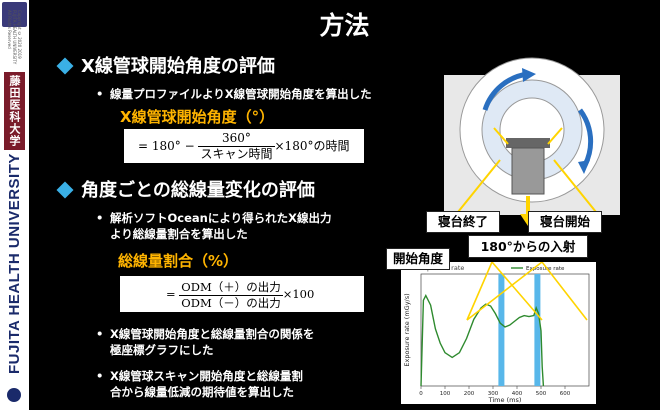  What do you see at coordinates (528, 143) in the screenshot?
I see `x-ray-tube-head` at bounding box center [528, 143].